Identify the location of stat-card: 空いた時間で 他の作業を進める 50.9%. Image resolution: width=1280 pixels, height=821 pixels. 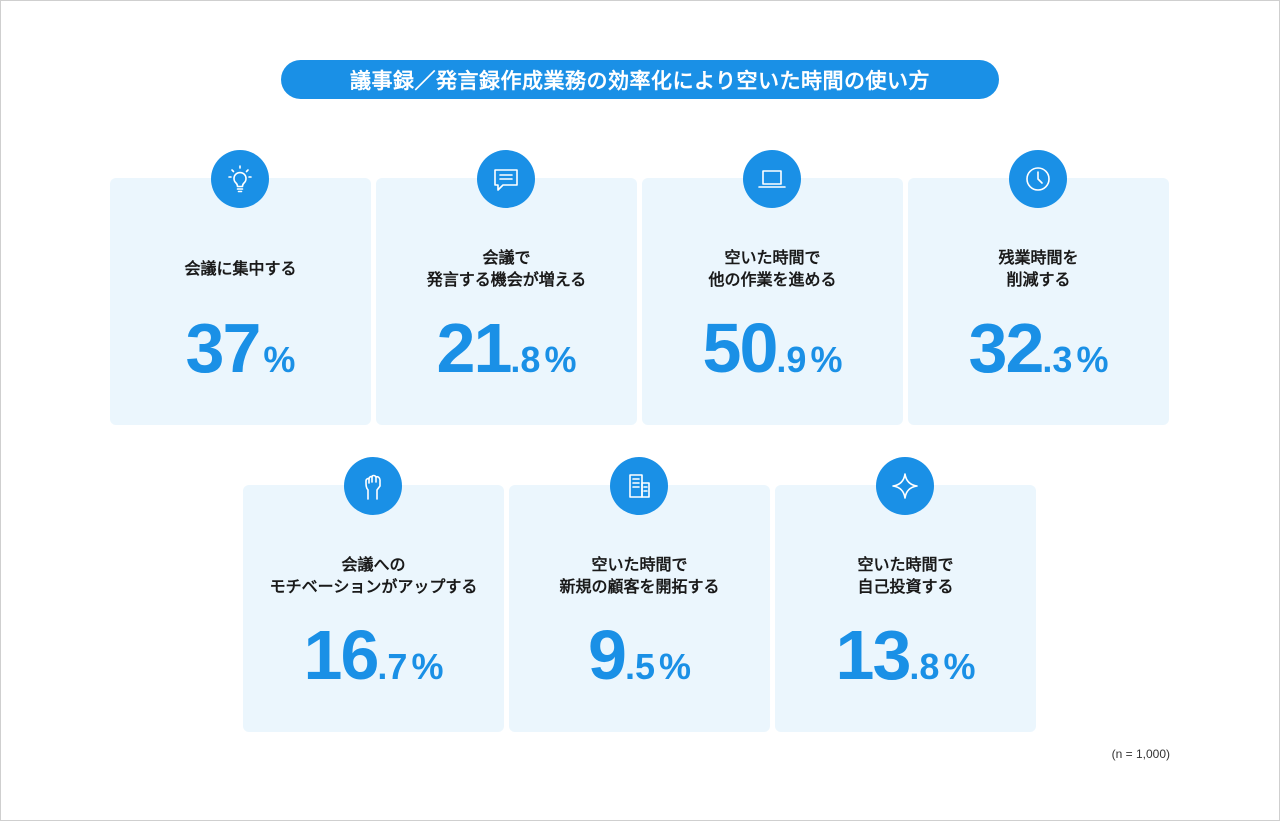
(772, 287).